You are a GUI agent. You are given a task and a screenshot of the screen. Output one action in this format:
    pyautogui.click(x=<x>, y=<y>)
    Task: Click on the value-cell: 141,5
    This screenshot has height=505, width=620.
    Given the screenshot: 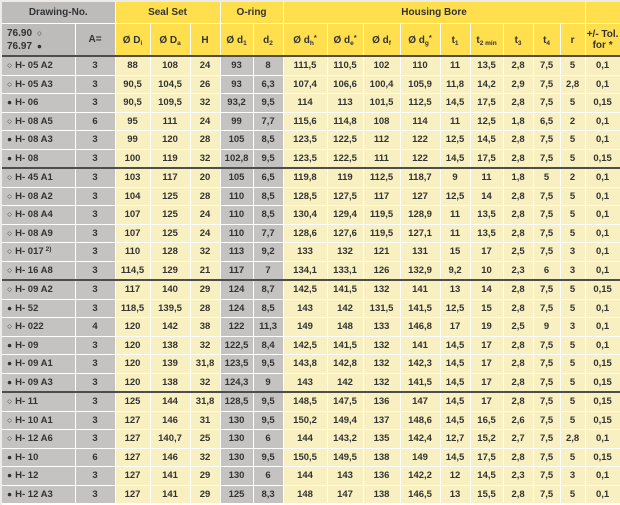 What is the action you would take?
    pyautogui.click(x=420, y=308)
    